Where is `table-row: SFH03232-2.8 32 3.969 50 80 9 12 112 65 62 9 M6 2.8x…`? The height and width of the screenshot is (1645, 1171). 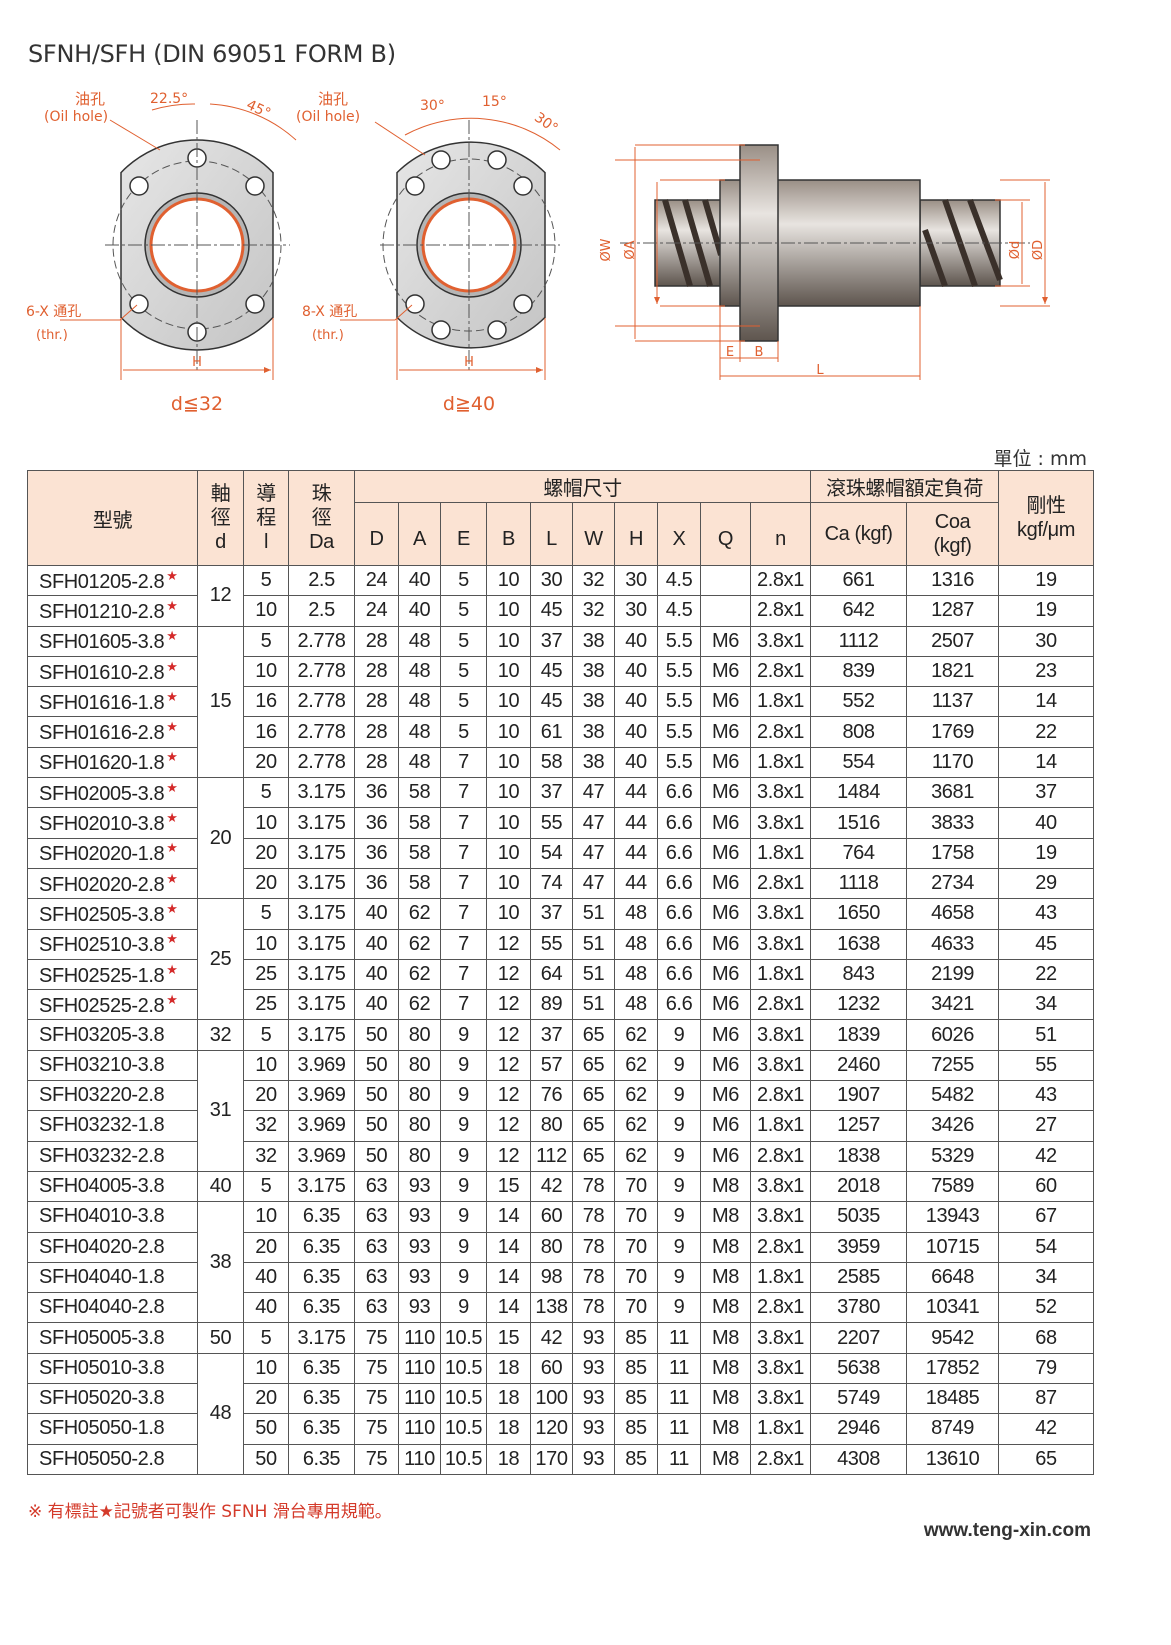
table-row: SFH03232-2.8 32 3.969 50 80 9 12 112 65 62 9 M6 2.8x… is located at coordinates (561, 1156).